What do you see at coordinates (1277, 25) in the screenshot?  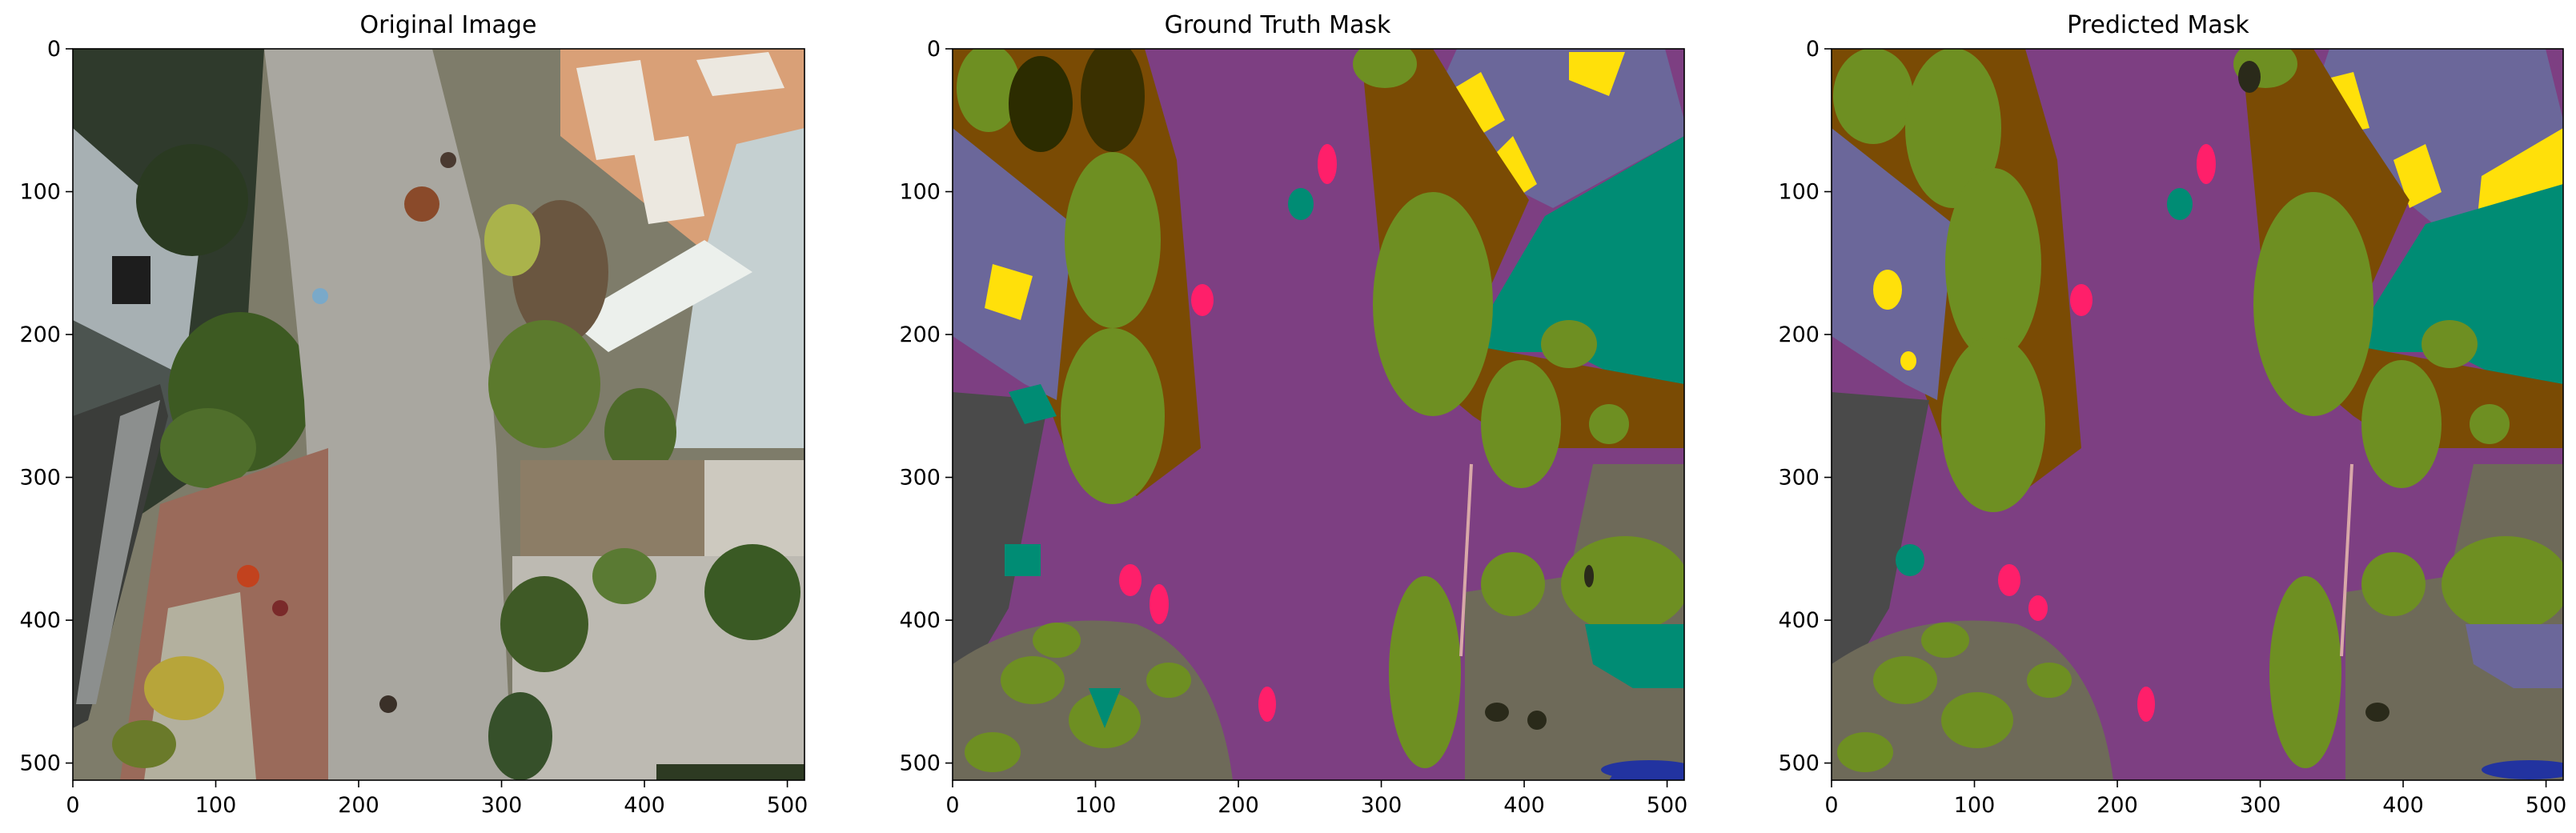 I see `panel-title: Ground Truth Mask` at bounding box center [1277, 25].